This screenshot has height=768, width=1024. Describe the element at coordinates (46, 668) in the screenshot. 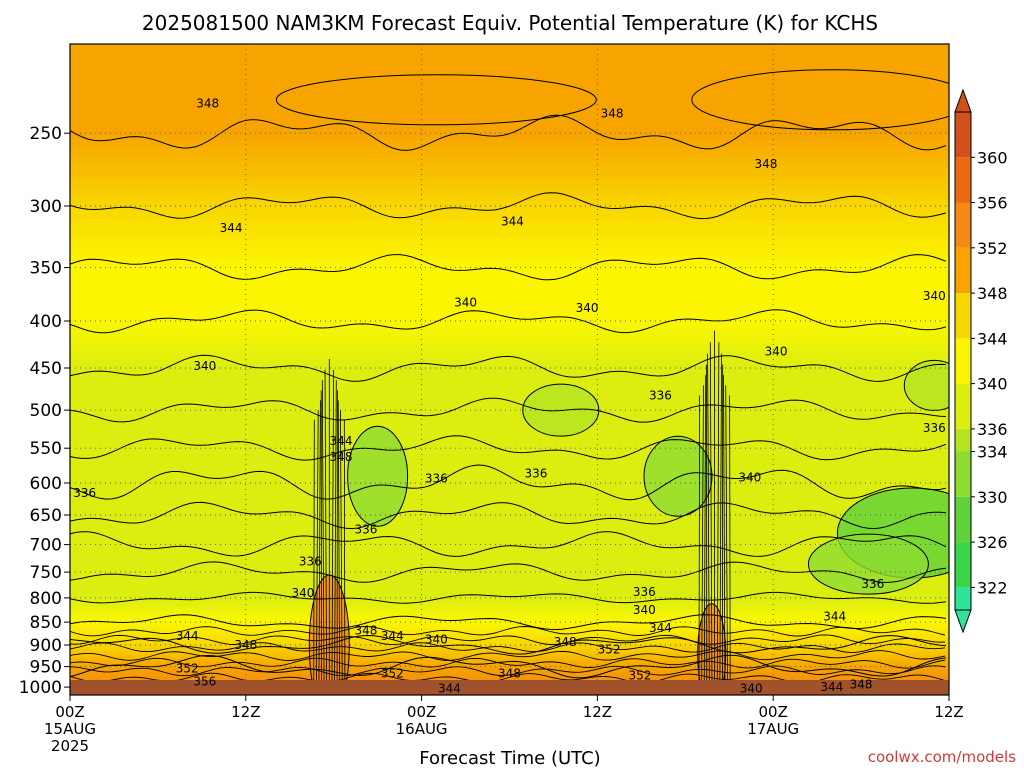

I see `y-tick-label: 950` at that location.